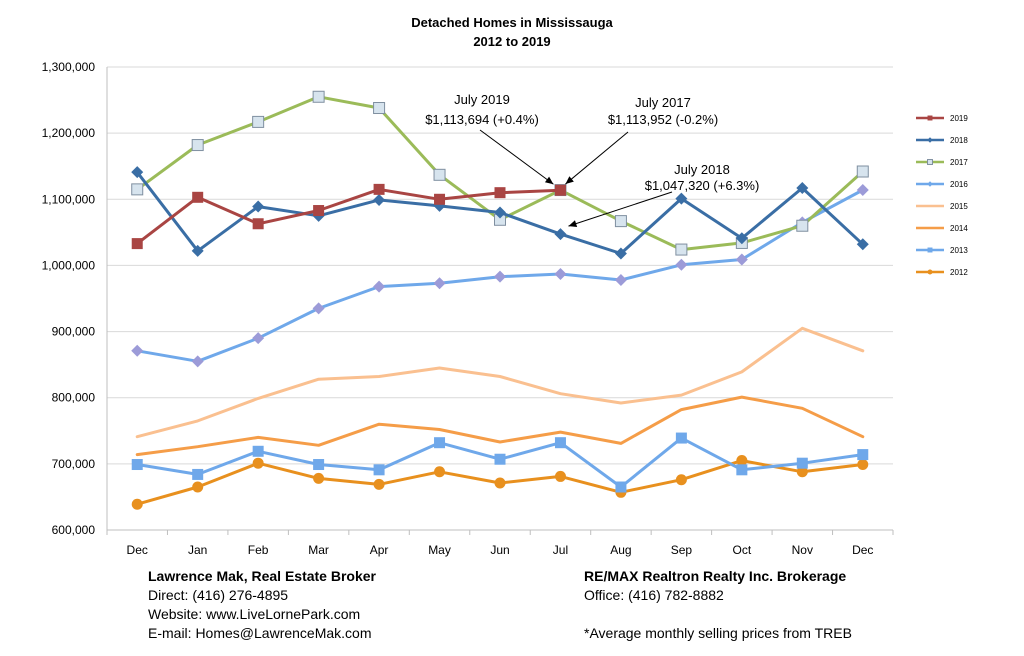 The height and width of the screenshot is (656, 1024). Describe the element at coordinates (439, 550) in the screenshot. I see `x-tick-label: May` at that location.